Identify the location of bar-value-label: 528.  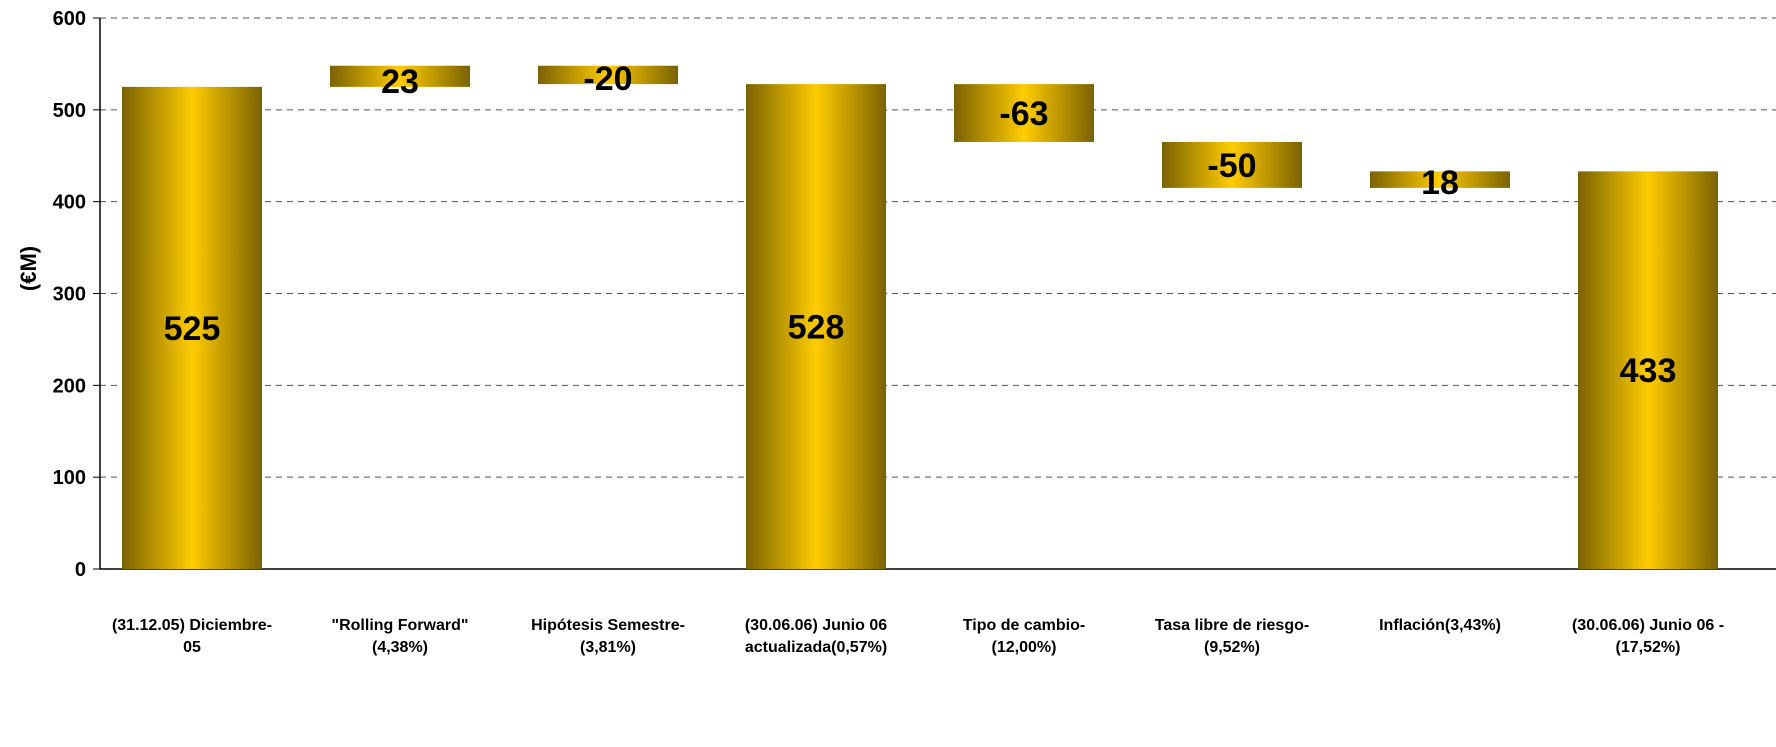
(816, 328).